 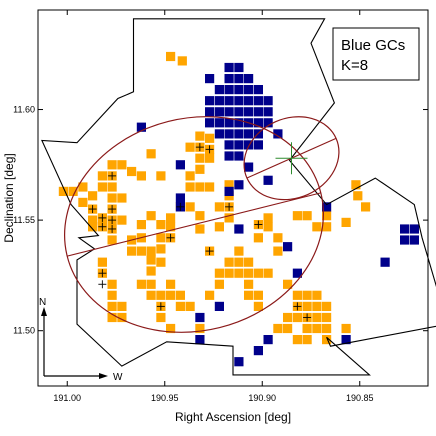 I want to click on x-tick-label: 190.95, so click(x=165, y=398).